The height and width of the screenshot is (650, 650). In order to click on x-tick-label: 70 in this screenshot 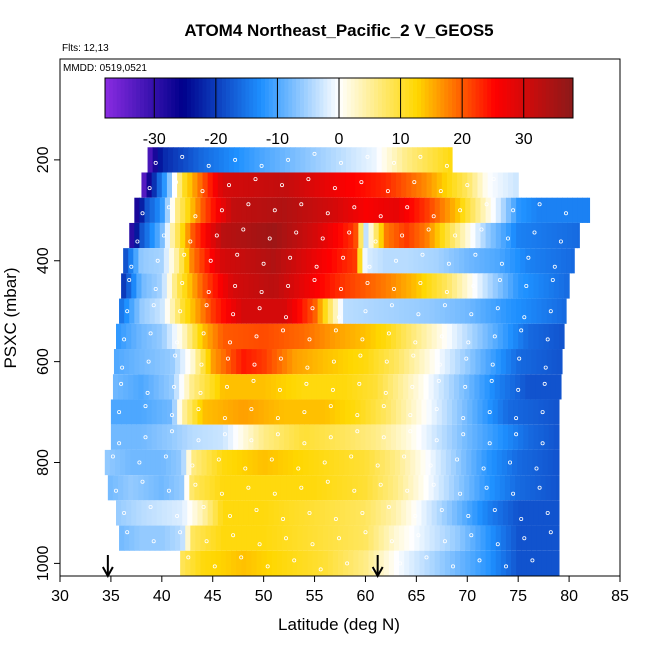, I will do `click(467, 596)`.